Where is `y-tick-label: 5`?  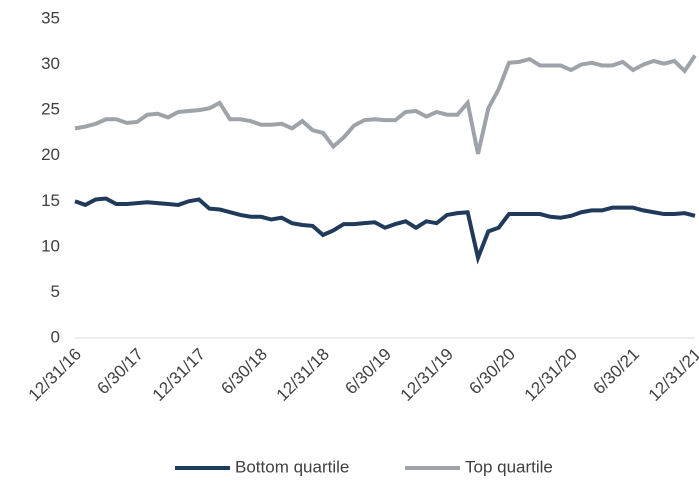
y-tick-label: 5 is located at coordinates (55, 291).